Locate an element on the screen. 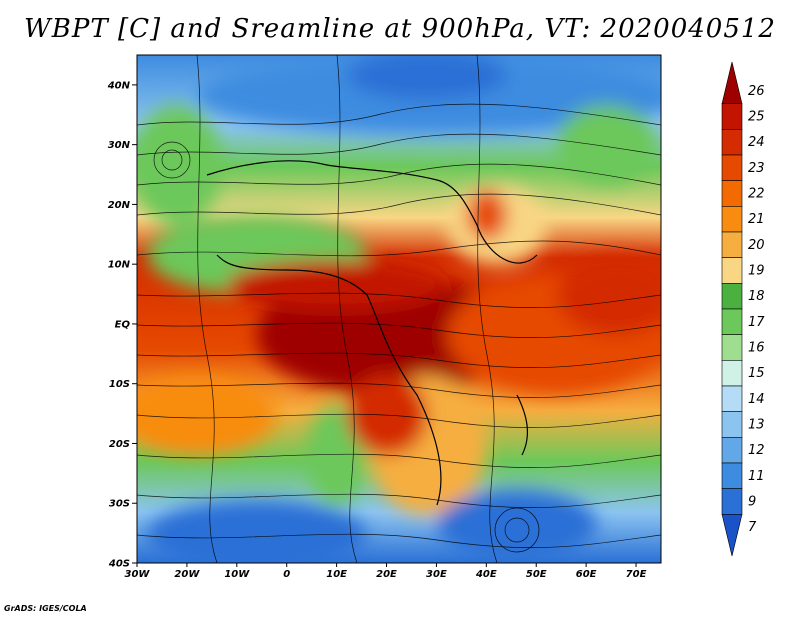  colorbar-label: 12 is located at coordinates (756, 450).